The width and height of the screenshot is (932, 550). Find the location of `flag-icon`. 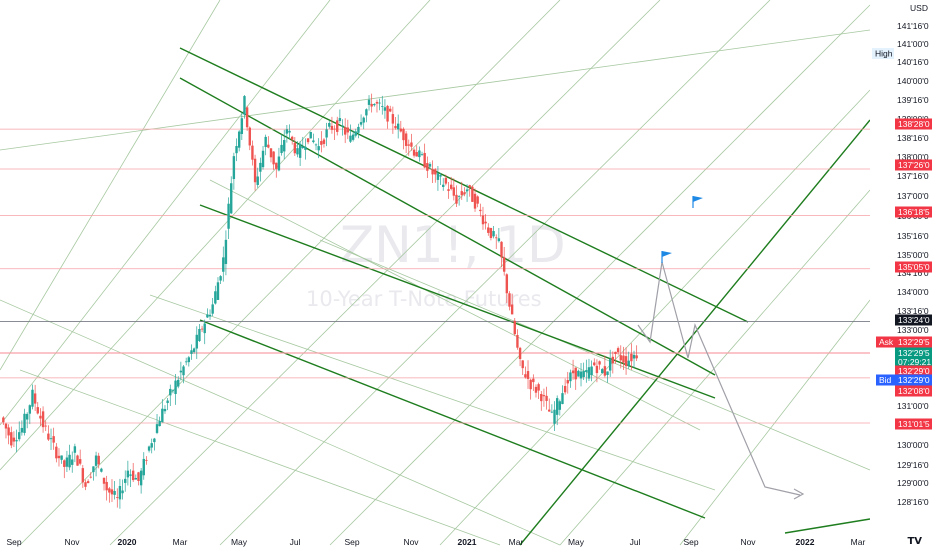

flag-icon is located at coordinates (698, 199).